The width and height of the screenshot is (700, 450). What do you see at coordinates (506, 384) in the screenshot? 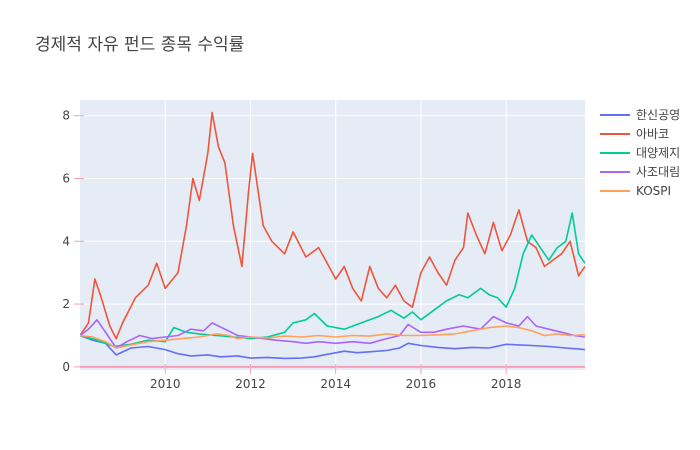
I see `x-tick-label: 2018` at bounding box center [506, 384].